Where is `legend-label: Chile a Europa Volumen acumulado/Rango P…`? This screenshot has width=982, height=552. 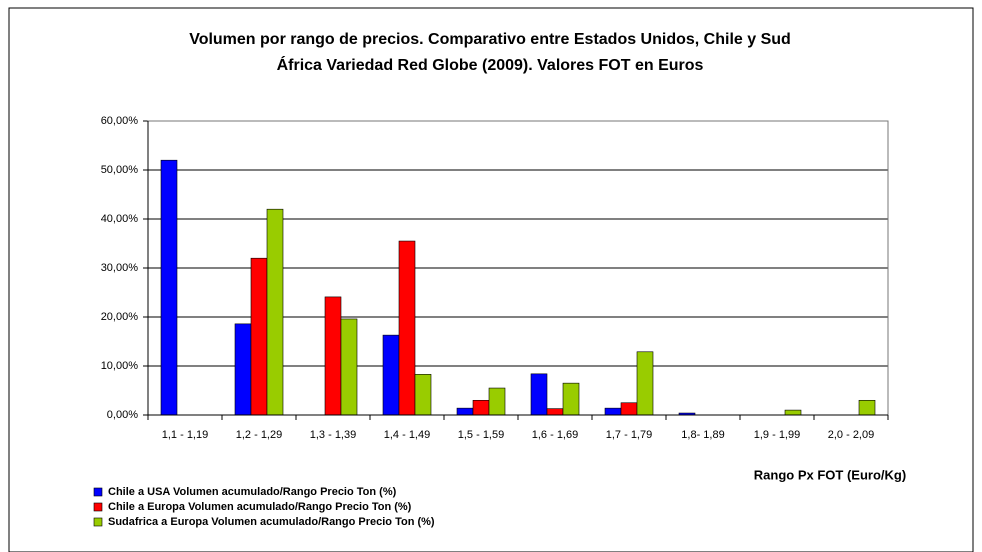 legend-label: Chile a Europa Volumen acumulado/Rango P… is located at coordinates (260, 507).